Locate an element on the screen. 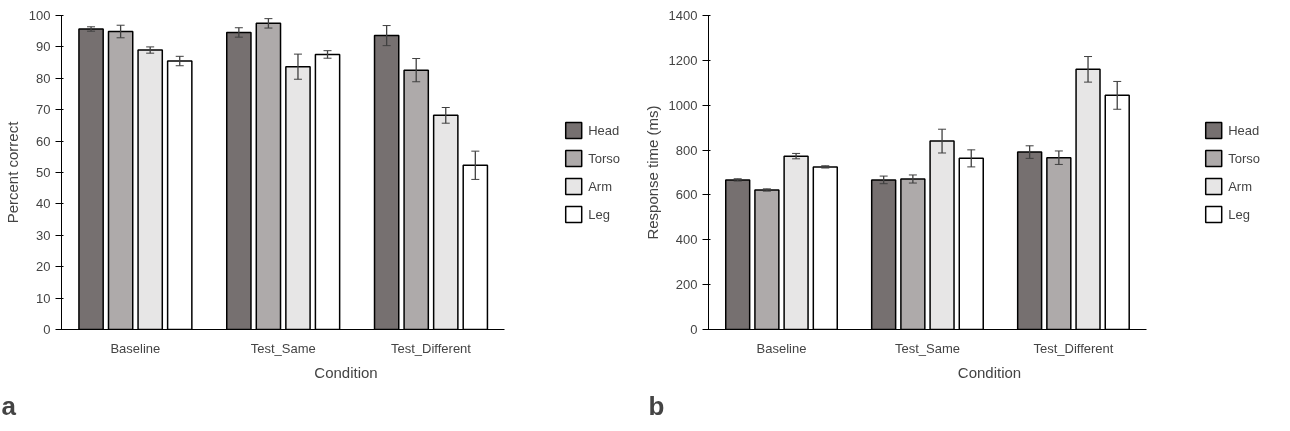  y-tick-label: 400 is located at coordinates (686, 240).